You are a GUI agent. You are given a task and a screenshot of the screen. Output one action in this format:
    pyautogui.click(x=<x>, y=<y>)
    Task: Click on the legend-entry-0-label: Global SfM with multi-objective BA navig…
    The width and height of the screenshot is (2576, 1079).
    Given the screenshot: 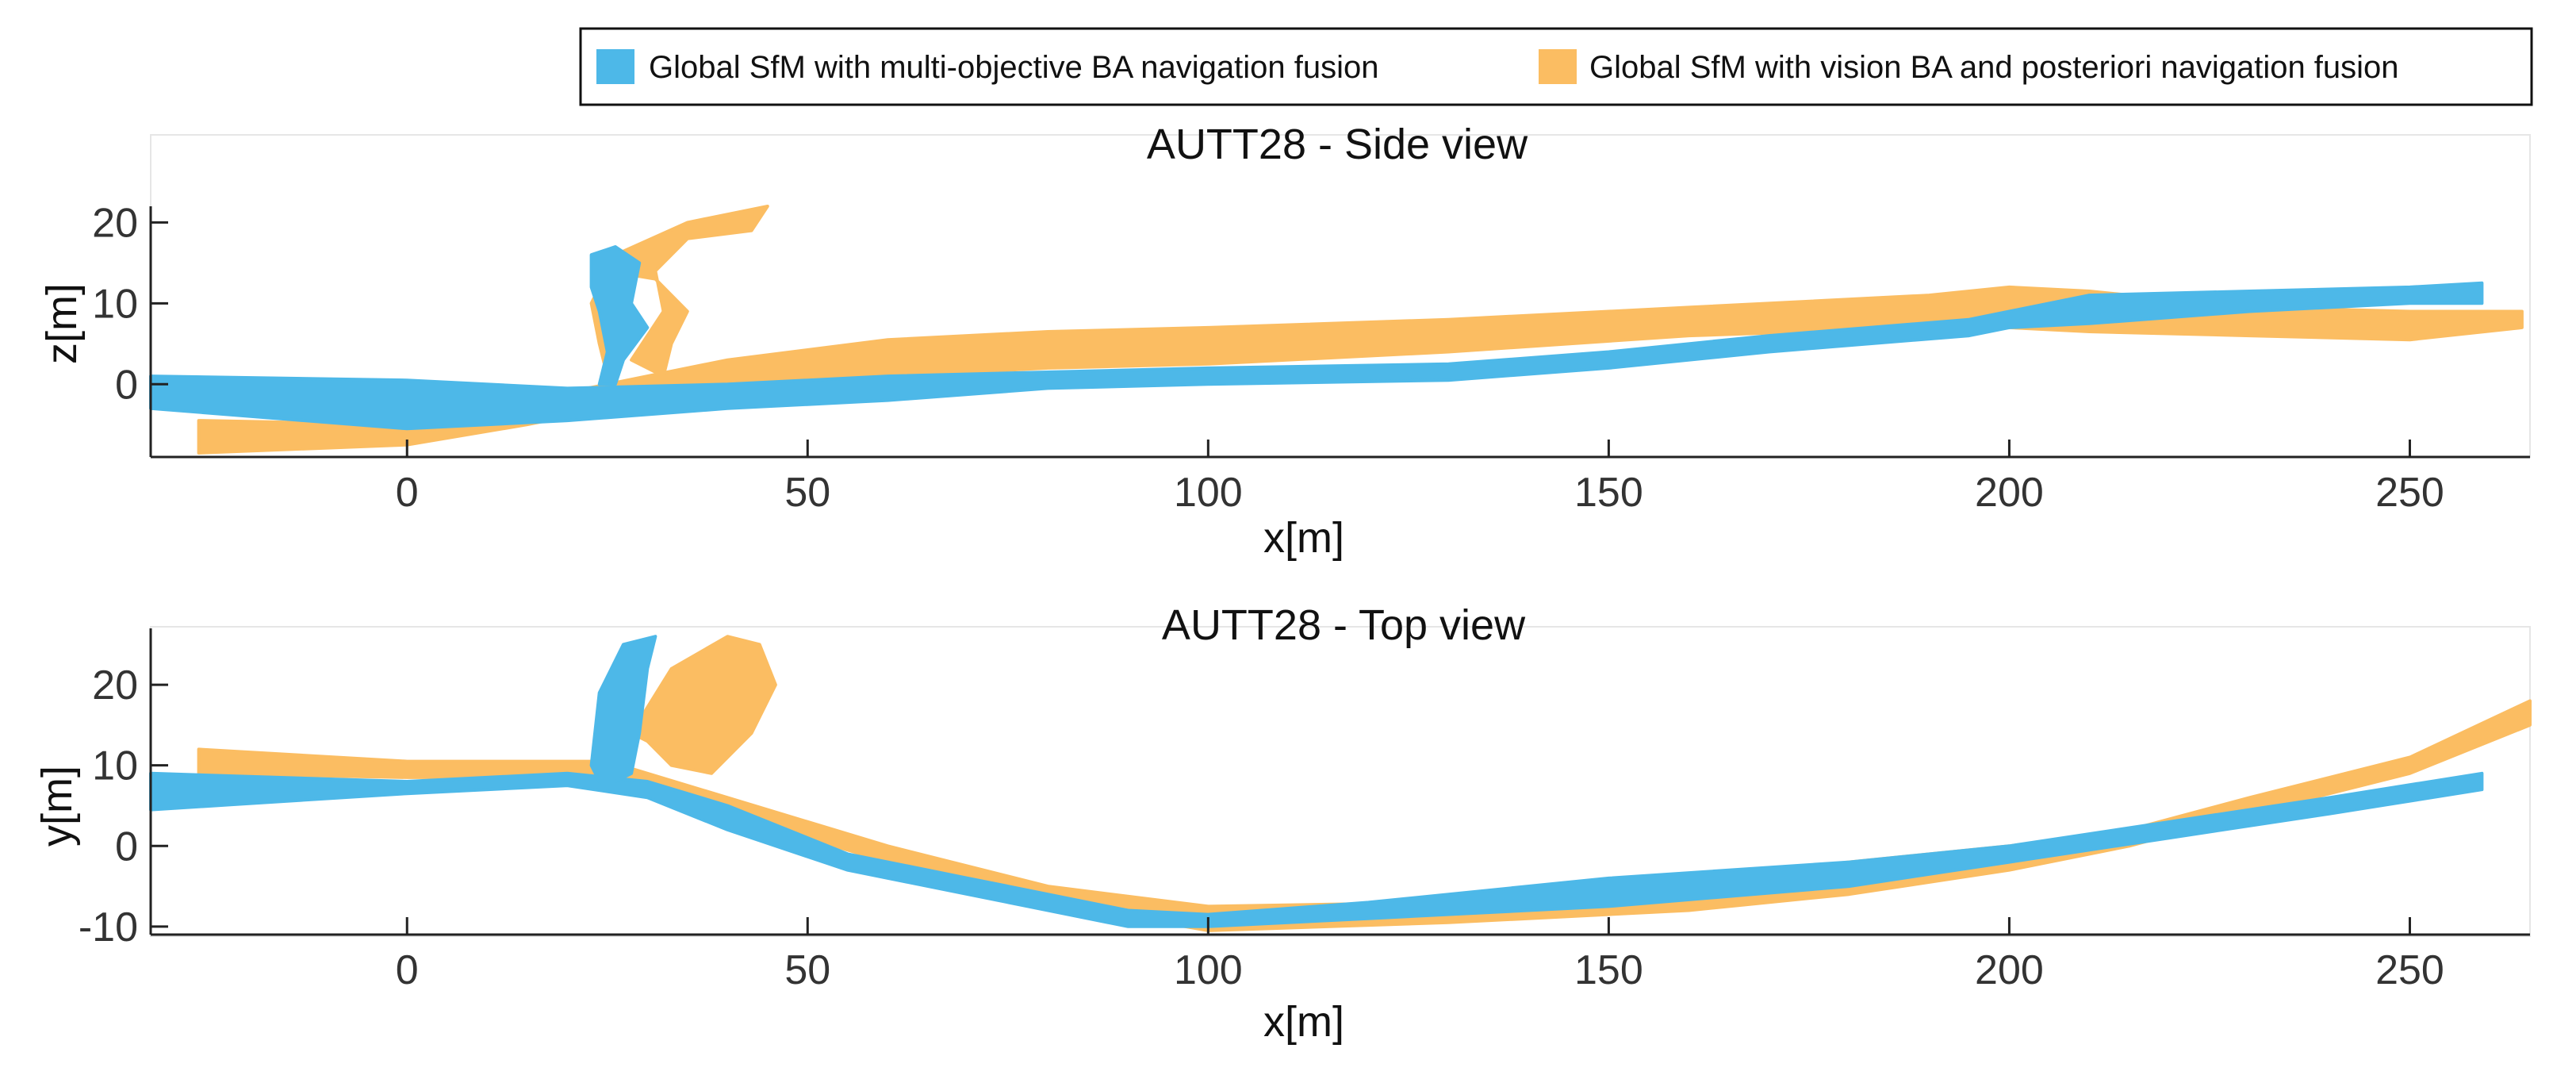 What is the action you would take?
    pyautogui.click(x=1014, y=67)
    